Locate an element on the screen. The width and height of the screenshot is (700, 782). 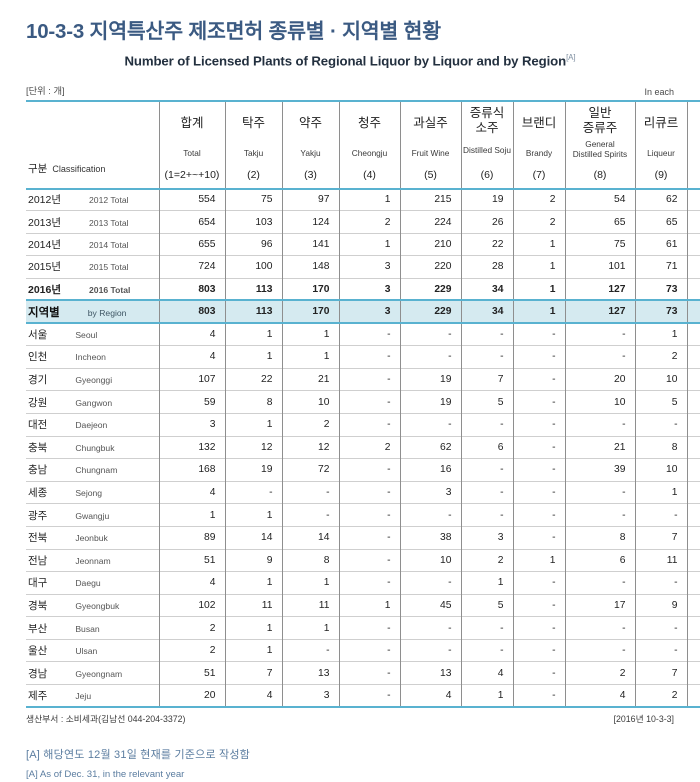
cell-year-2-4: 210 is located at coordinates (430, 244).